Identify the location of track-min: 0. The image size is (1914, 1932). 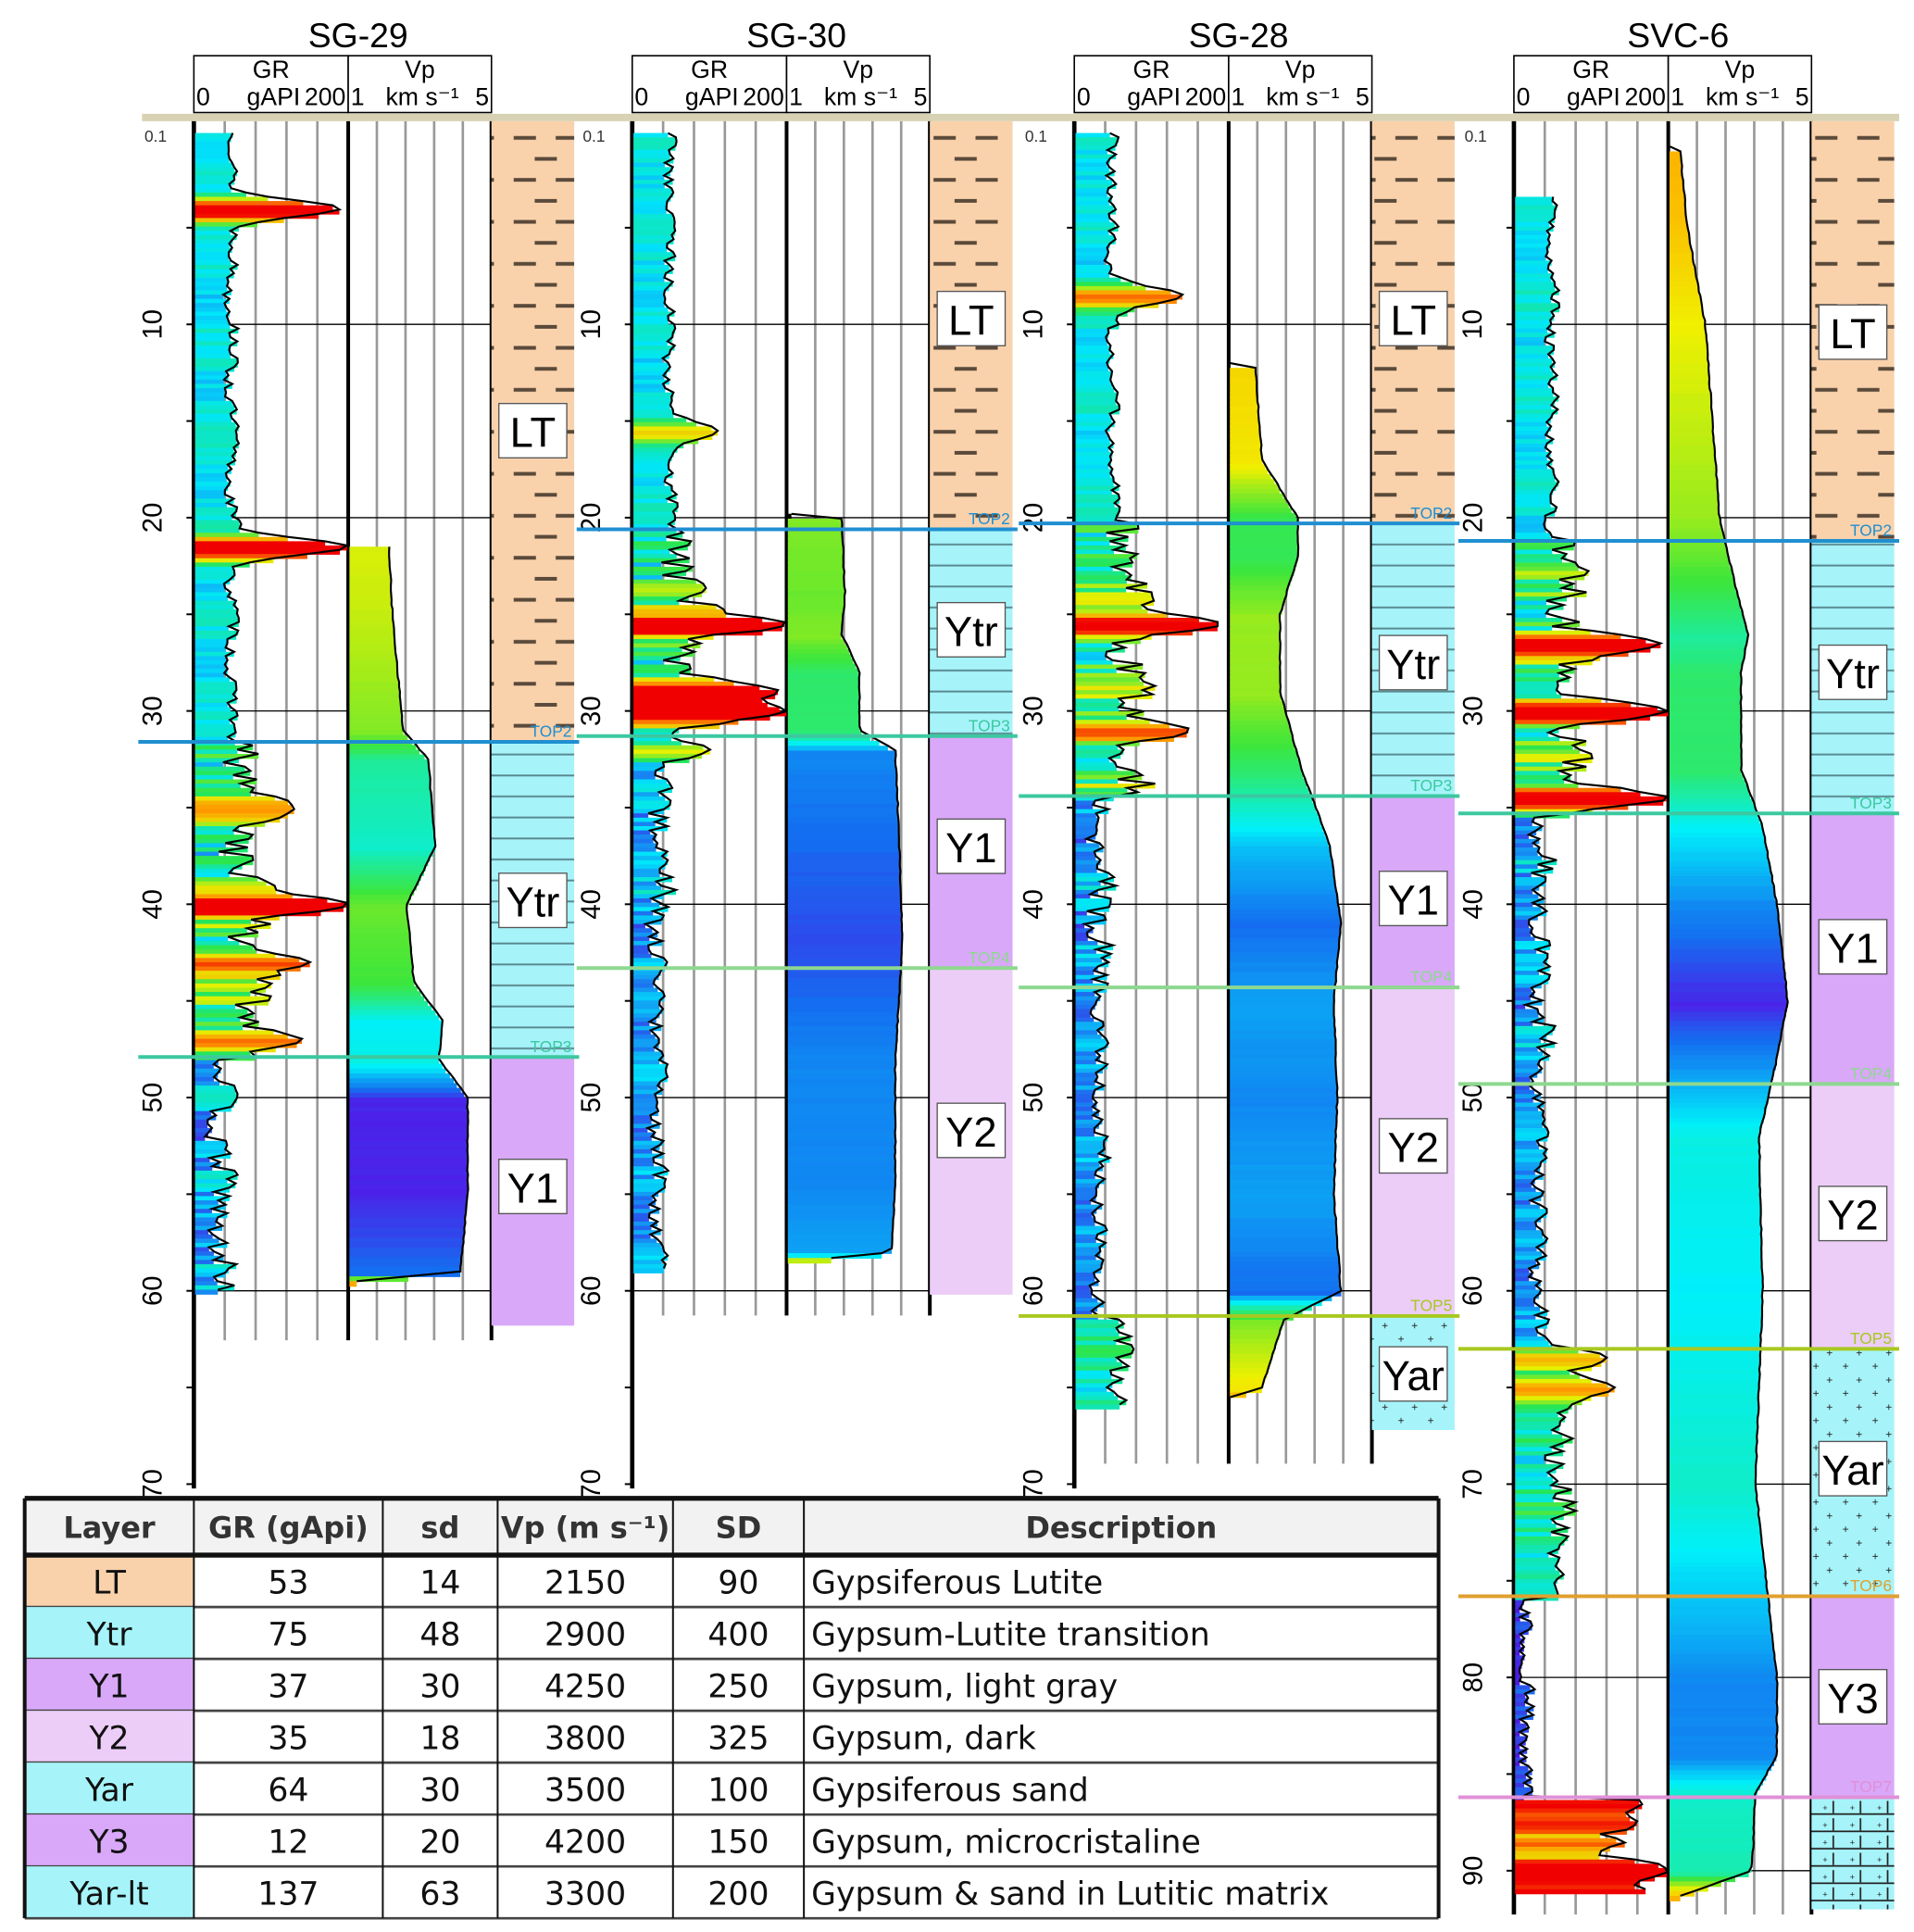
(203, 97).